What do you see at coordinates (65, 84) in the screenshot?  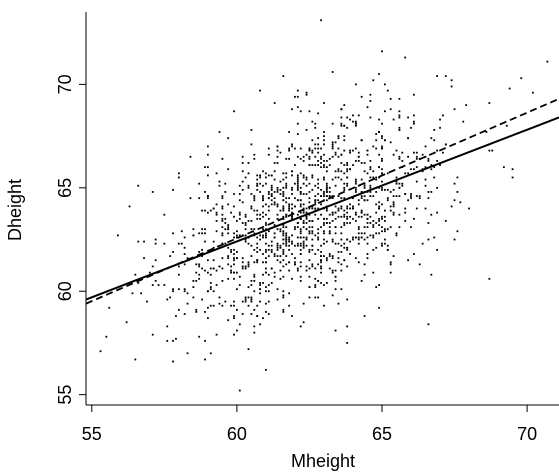 I see `y-tick-label: 70` at bounding box center [65, 84].